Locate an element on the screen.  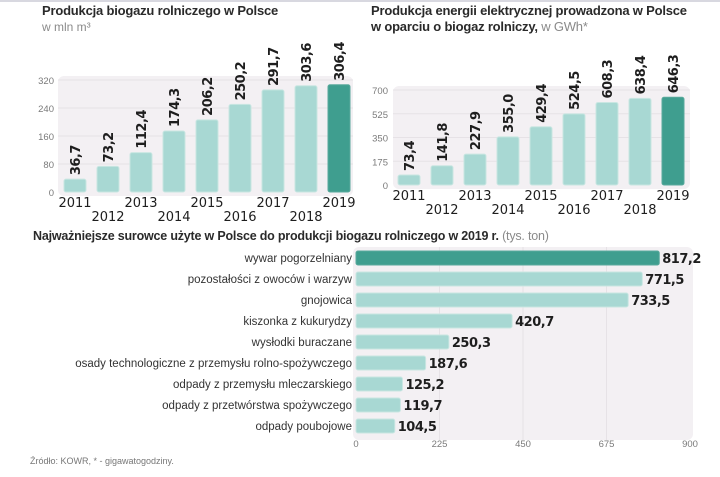
chart3-xtick-label: 0 is located at coordinates (355, 444).